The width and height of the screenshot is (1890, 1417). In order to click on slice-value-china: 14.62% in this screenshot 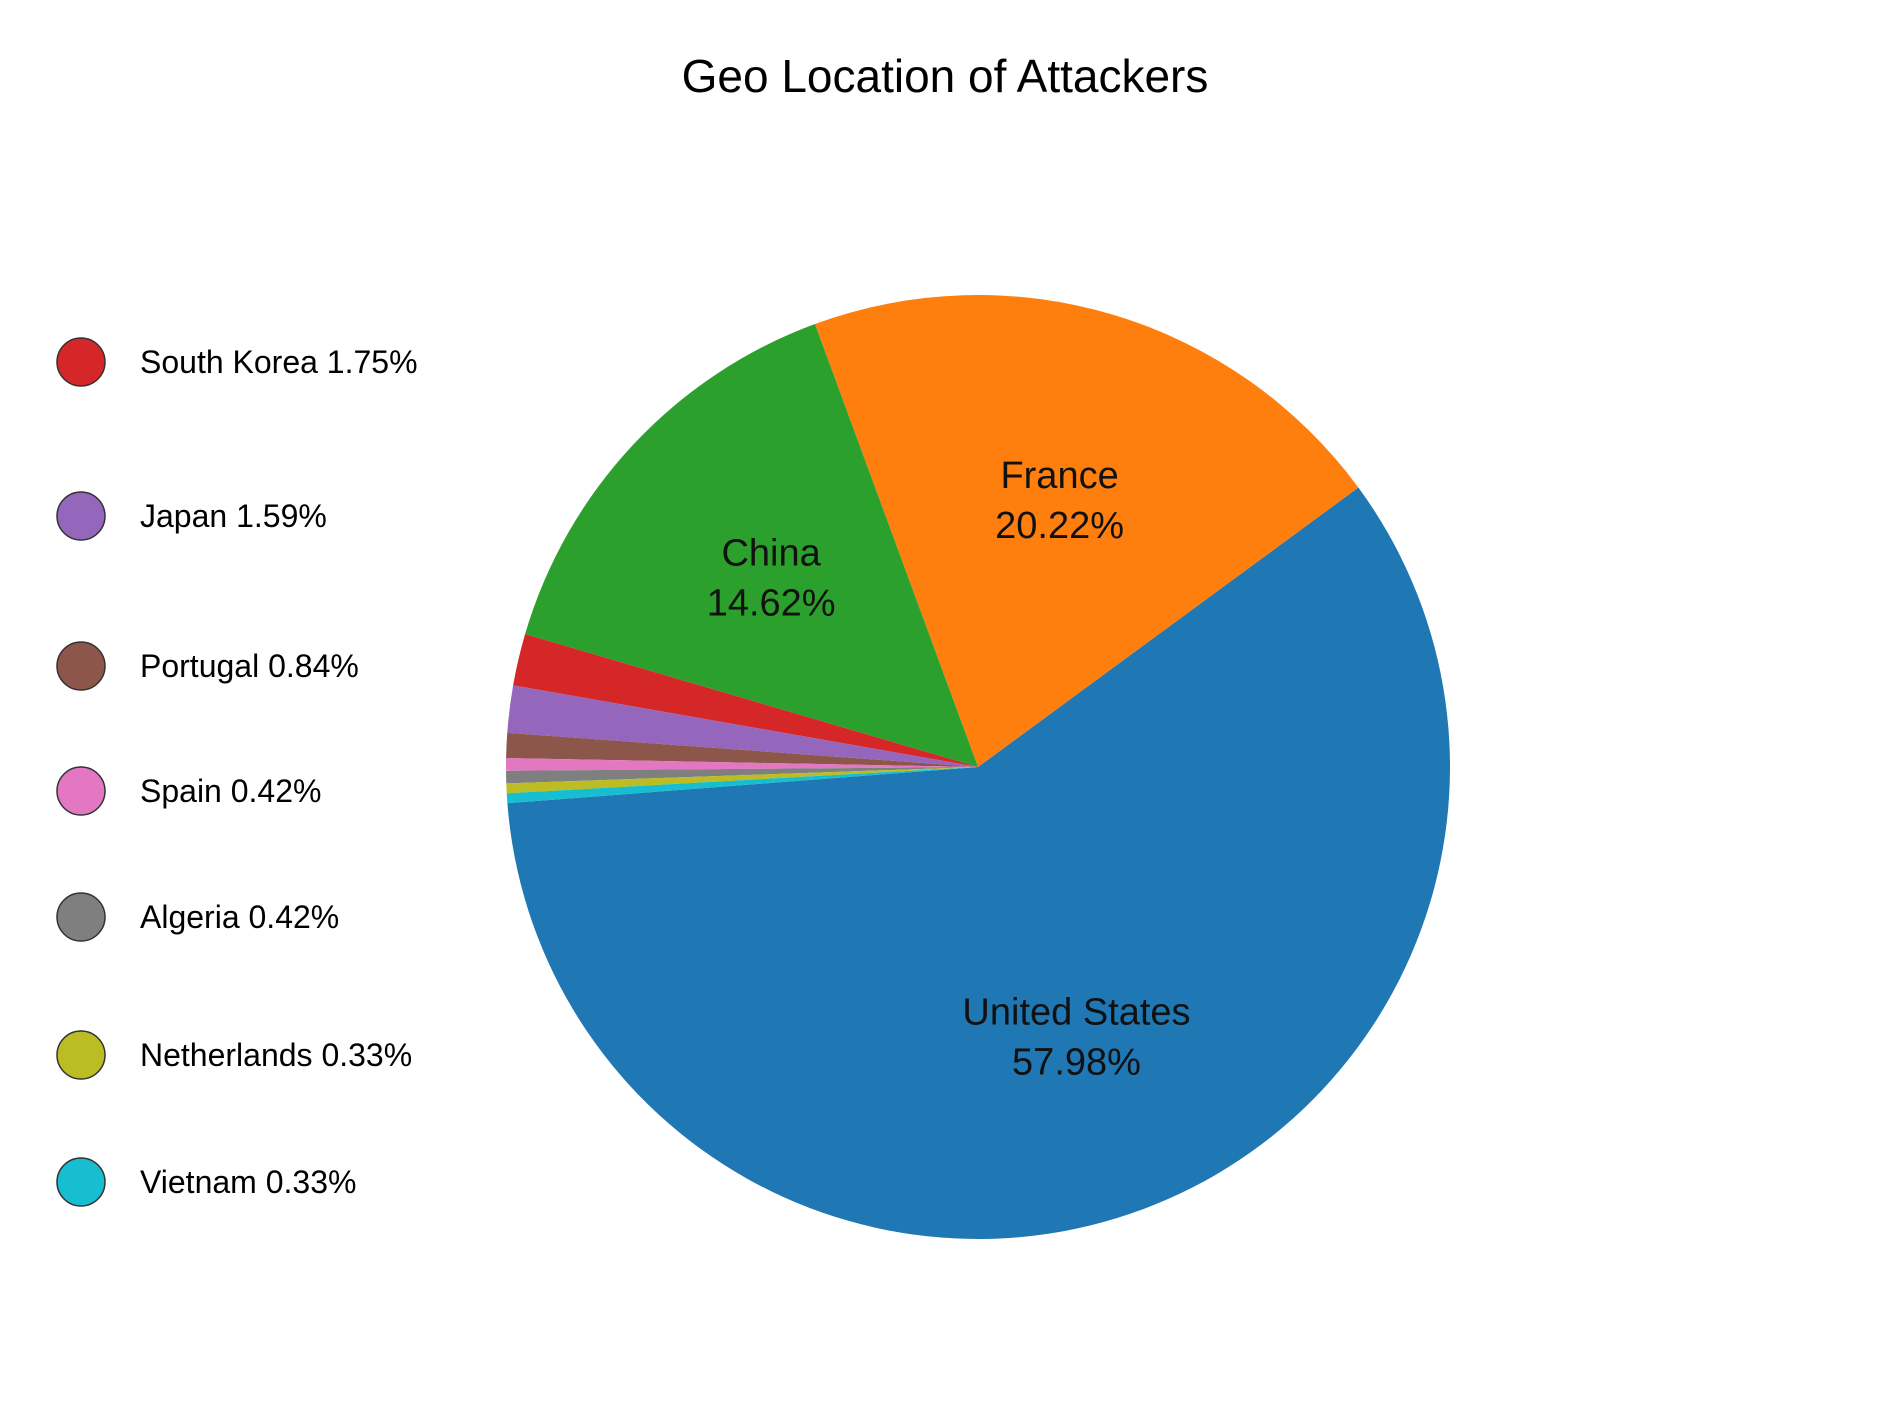, I will do `click(771, 604)`.